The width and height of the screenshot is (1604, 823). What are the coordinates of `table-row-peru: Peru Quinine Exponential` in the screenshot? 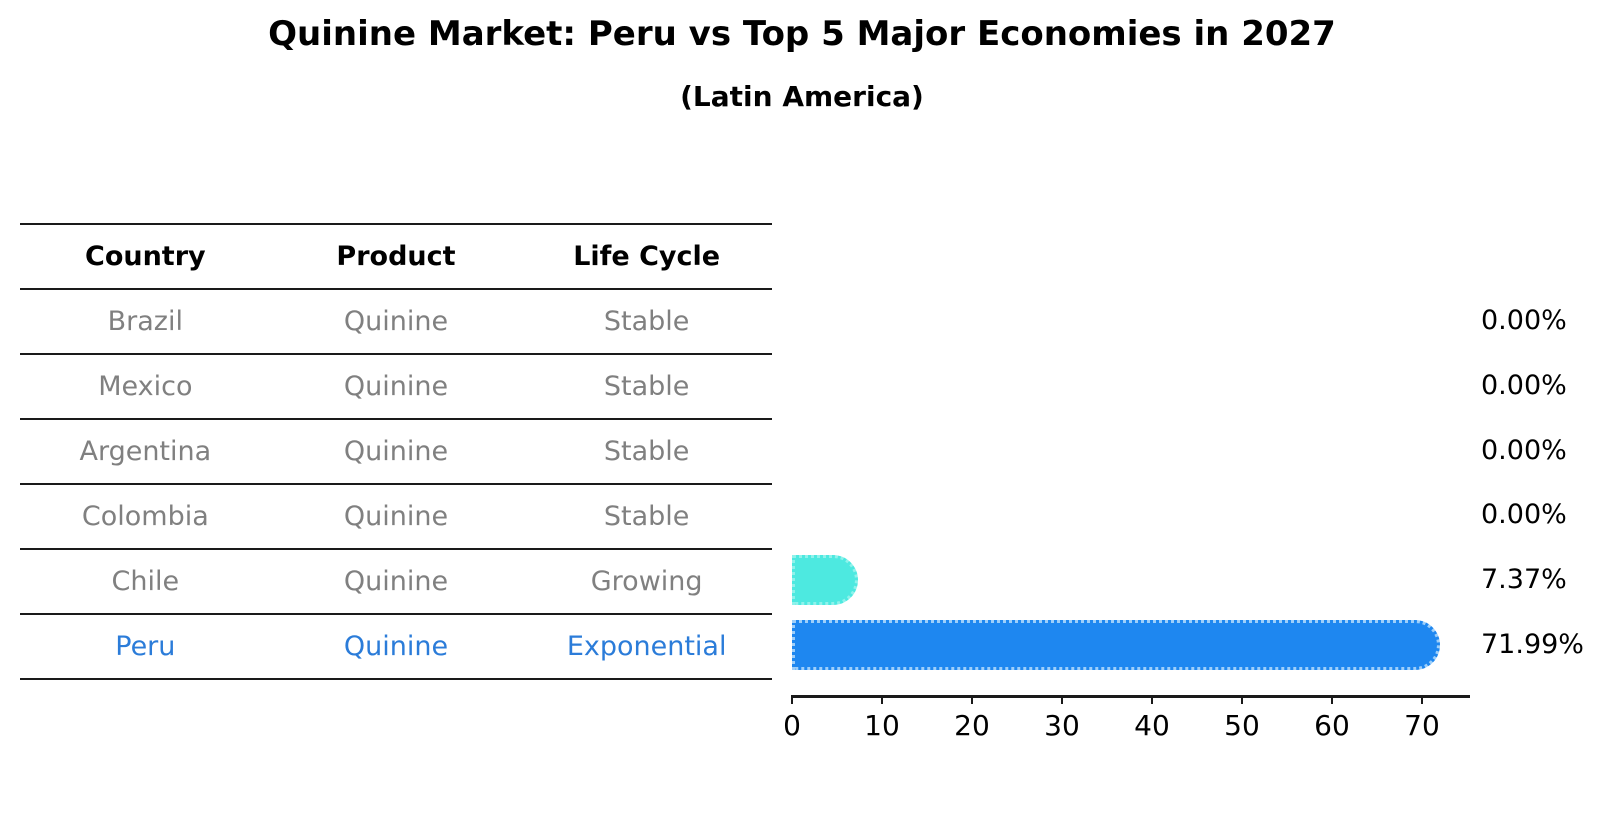 It's located at (396, 646).